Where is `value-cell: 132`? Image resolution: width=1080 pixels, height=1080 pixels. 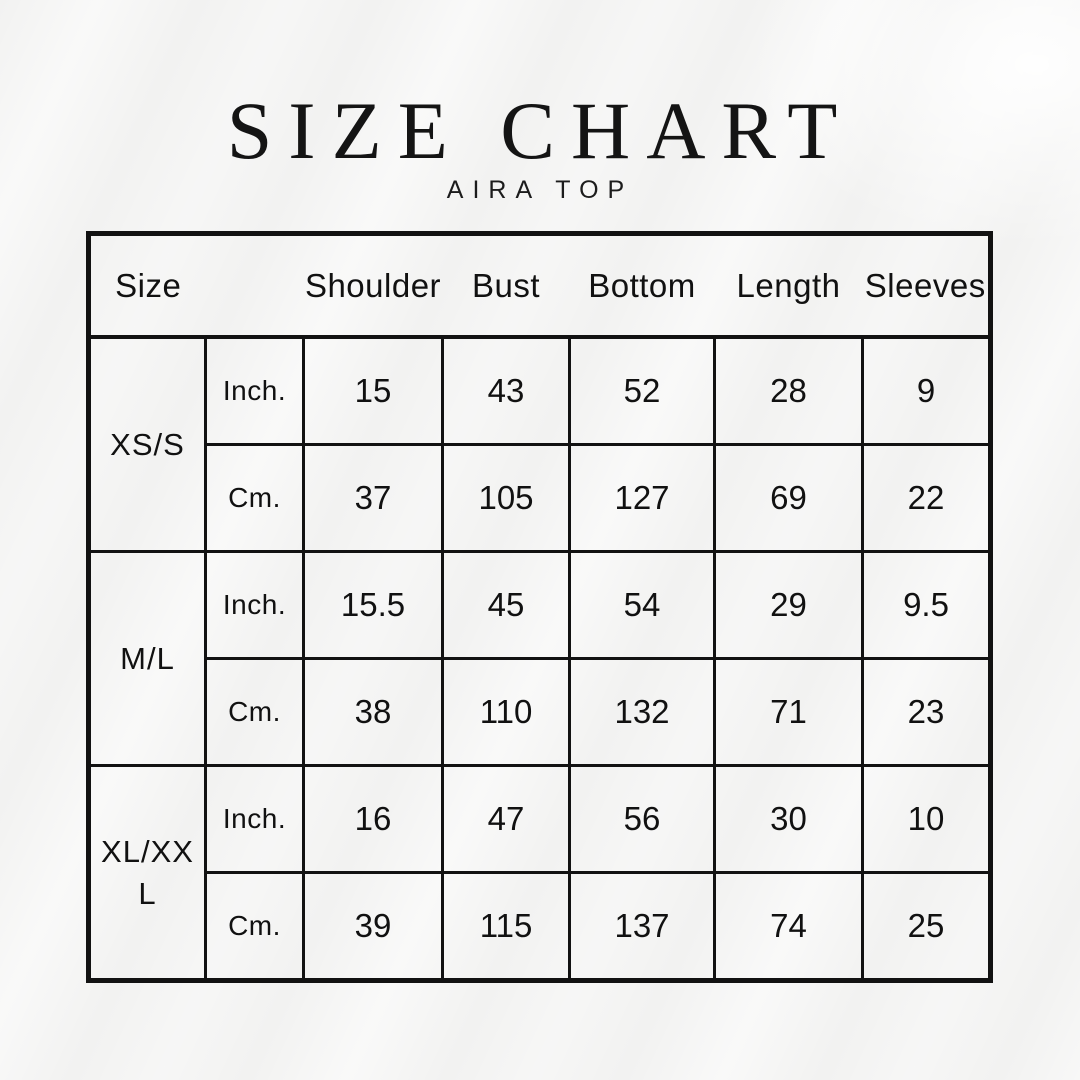
value-cell: 132 is located at coordinates (642, 712).